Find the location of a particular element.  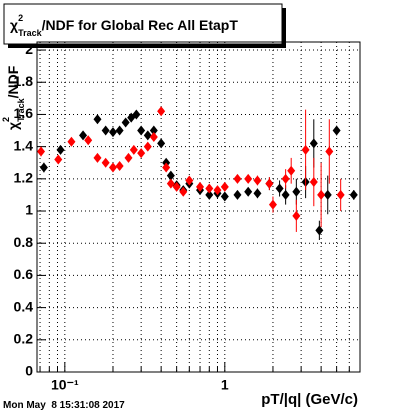

y-tick-label: 1.4 is located at coordinates (24, 145).